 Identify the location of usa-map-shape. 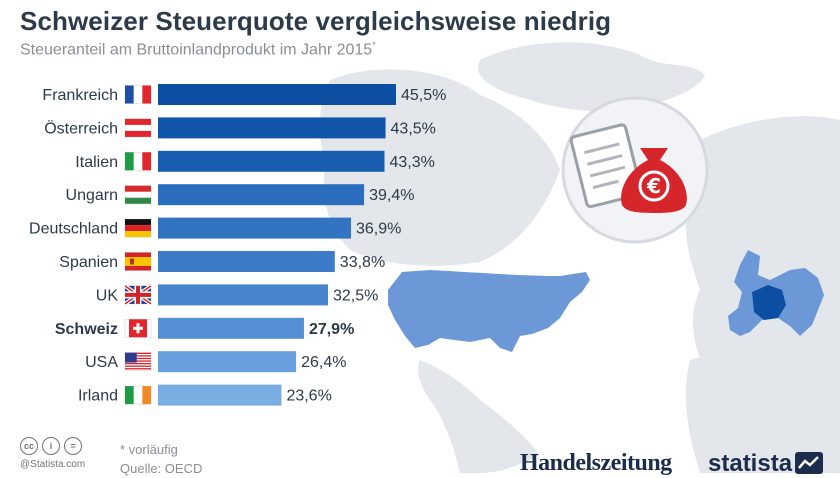
(489, 311).